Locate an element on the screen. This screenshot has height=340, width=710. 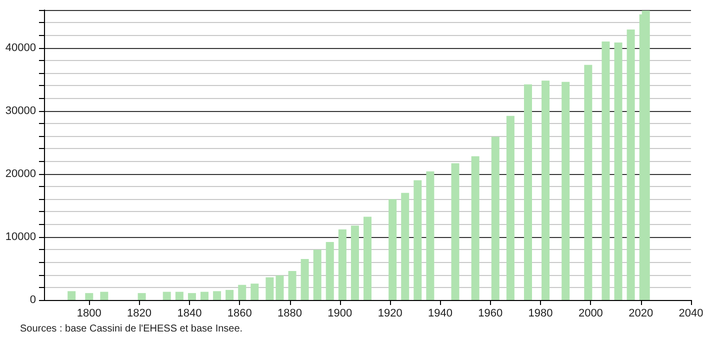
x-tick-label: 1940 is located at coordinates (440, 314).